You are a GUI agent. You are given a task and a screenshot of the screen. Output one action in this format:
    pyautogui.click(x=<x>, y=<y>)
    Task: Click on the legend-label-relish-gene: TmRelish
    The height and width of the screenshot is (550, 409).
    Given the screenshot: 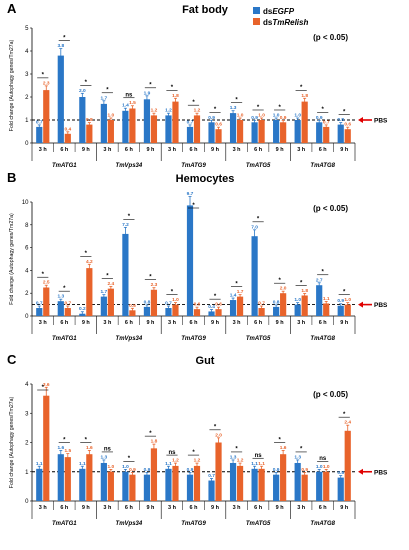 What is the action you would take?
    pyautogui.click(x=290, y=22)
    